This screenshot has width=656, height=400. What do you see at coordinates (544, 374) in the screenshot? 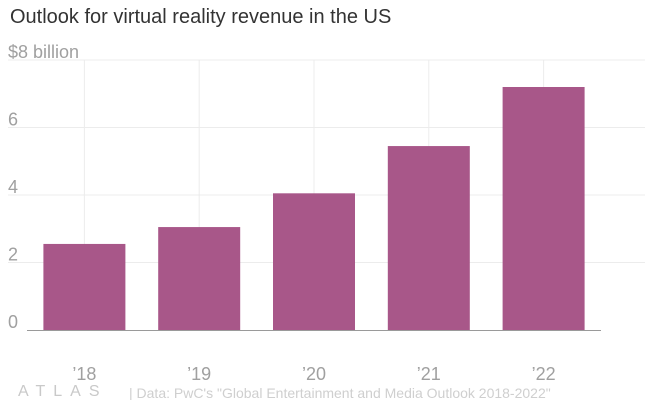
I see `x-tick-label: ’22` at bounding box center [544, 374].